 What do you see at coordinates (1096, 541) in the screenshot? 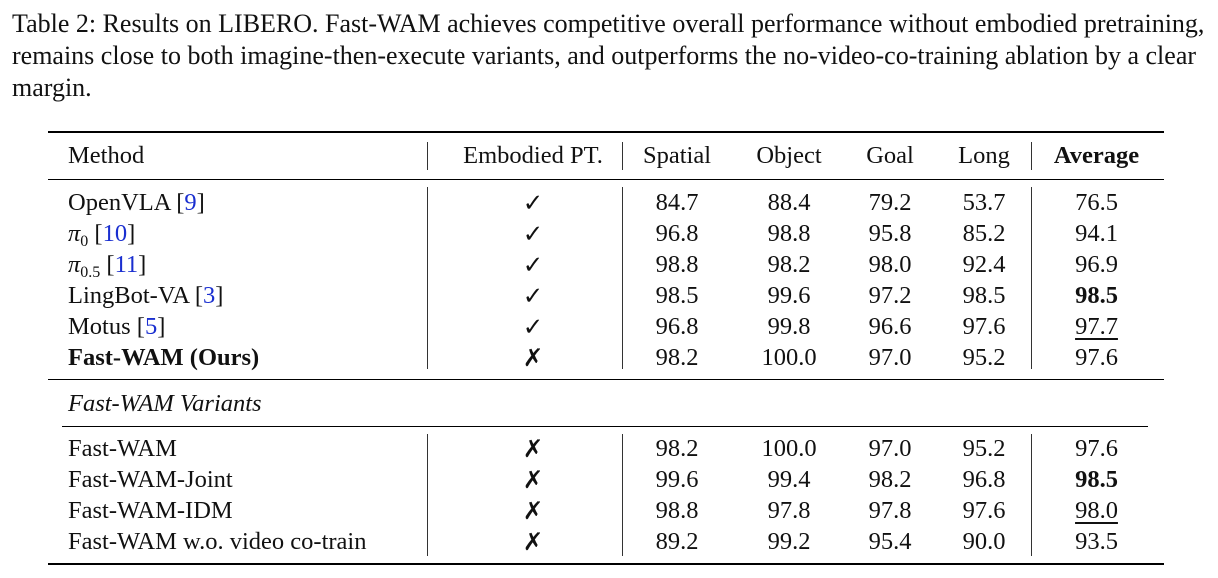
I see `average-value: 93.5` at bounding box center [1096, 541].